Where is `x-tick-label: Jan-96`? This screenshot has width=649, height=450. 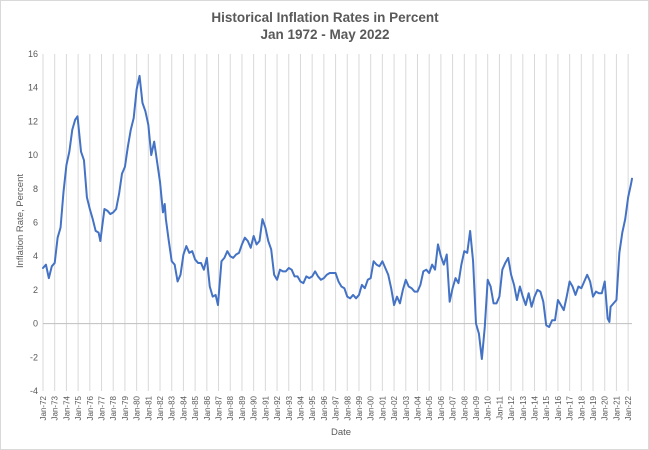
x-tick-label: Jan-96 is located at coordinates (324, 407).